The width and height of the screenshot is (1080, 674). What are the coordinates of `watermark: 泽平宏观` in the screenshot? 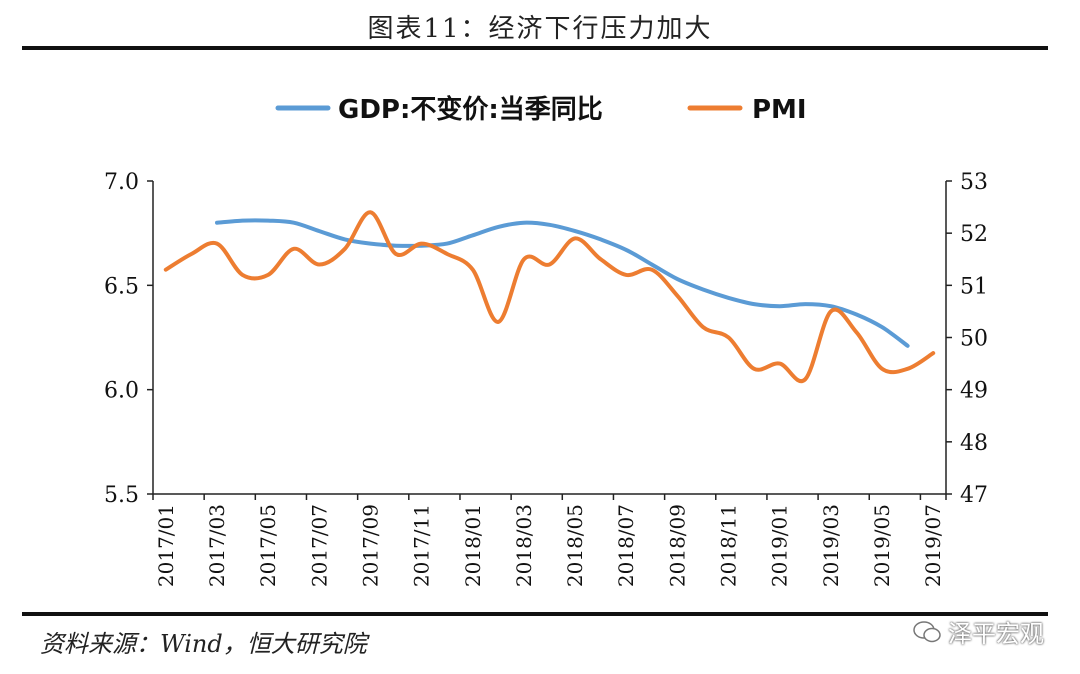 It's located at (978, 631).